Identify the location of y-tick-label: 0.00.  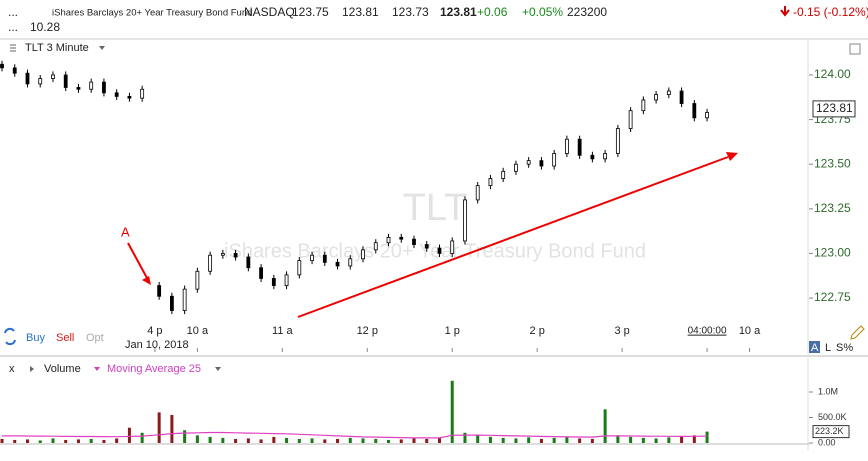
(827, 442).